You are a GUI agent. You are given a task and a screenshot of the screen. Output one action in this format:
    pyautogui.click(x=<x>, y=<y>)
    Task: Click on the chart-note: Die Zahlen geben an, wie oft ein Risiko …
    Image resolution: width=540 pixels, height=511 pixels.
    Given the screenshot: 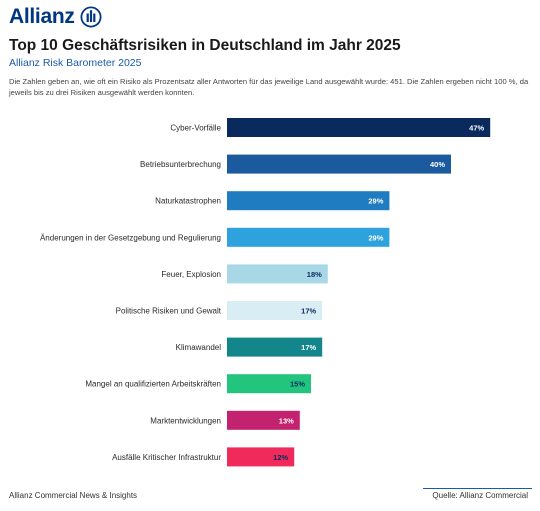 What is the action you would take?
    pyautogui.click(x=269, y=87)
    